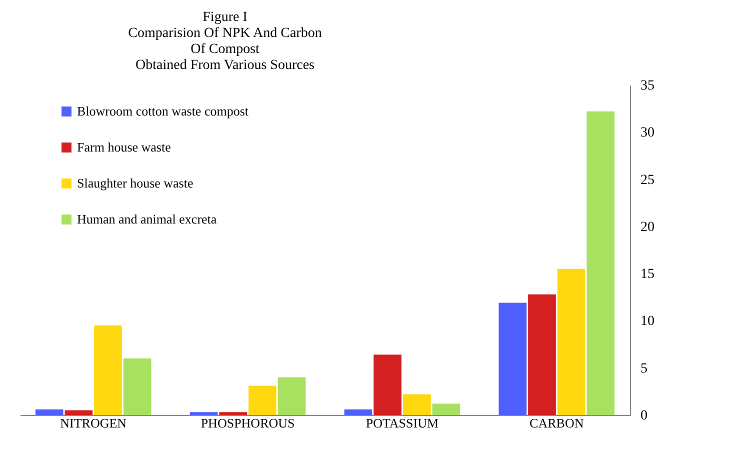 The width and height of the screenshot is (746, 473). What do you see at coordinates (644, 416) in the screenshot?
I see `y-tick-label: 0` at bounding box center [644, 416].